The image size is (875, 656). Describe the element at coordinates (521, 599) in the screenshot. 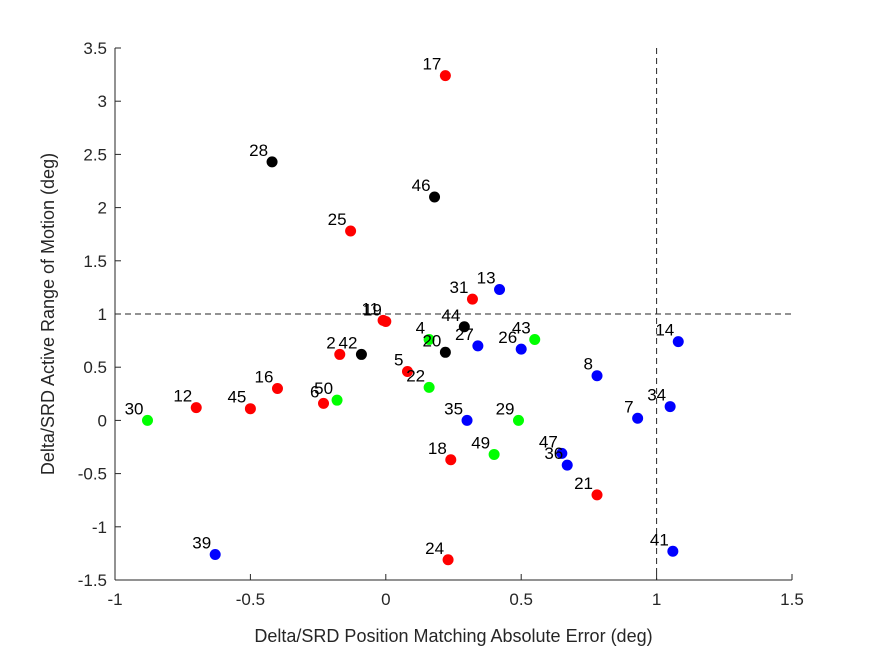

I see `x-tick-label: 0.5` at that location.